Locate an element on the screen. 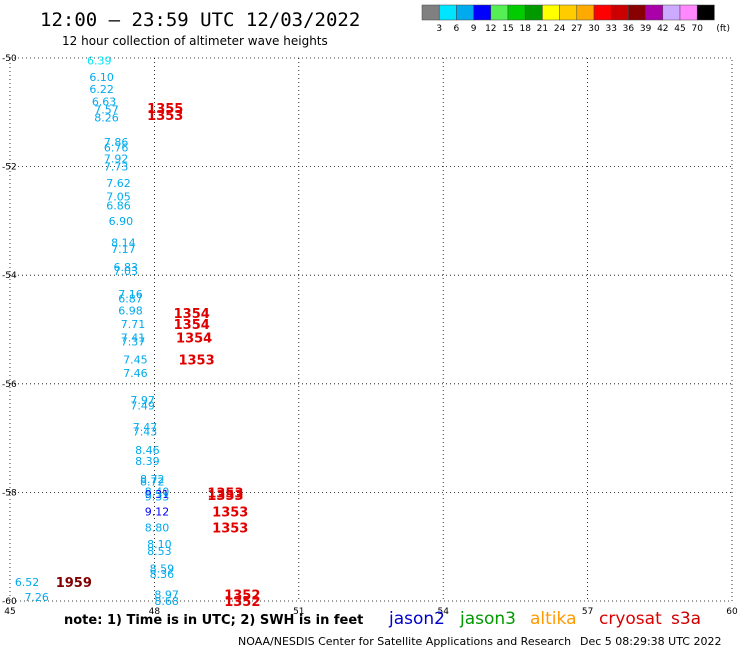  swh-value-label: 8.59 is located at coordinates (162, 568).